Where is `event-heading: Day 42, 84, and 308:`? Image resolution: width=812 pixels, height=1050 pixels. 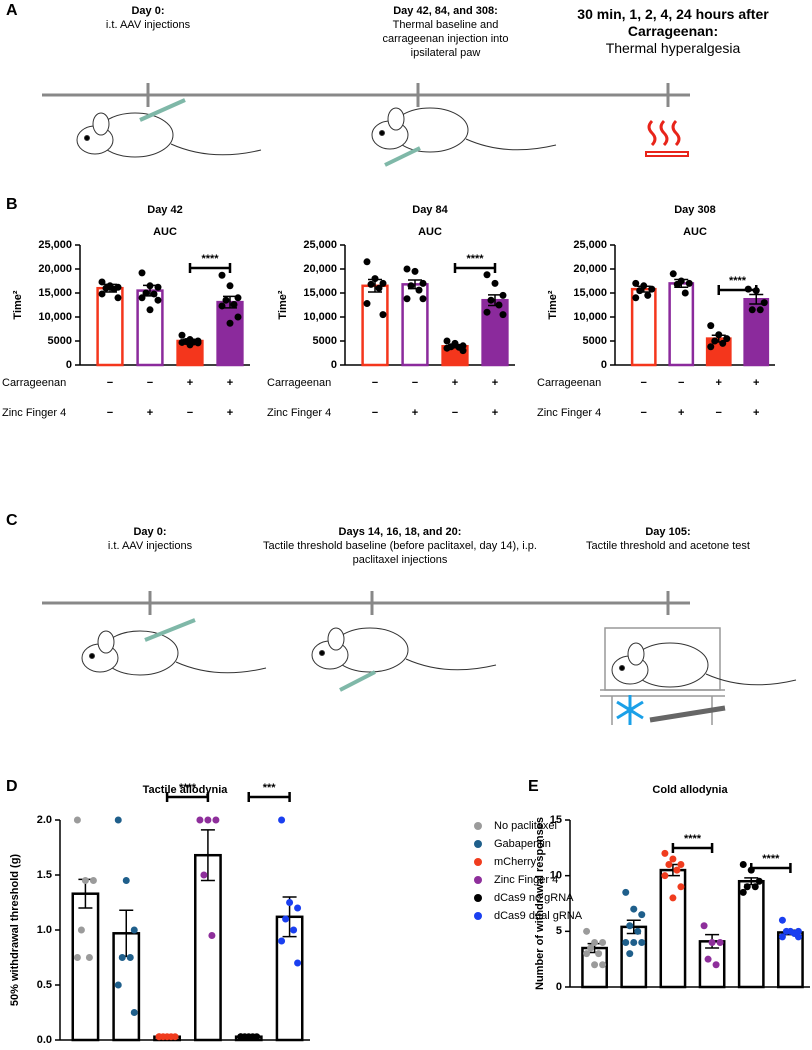
event-heading: Day 42, 84, and 308: is located at coordinates (445, 11).